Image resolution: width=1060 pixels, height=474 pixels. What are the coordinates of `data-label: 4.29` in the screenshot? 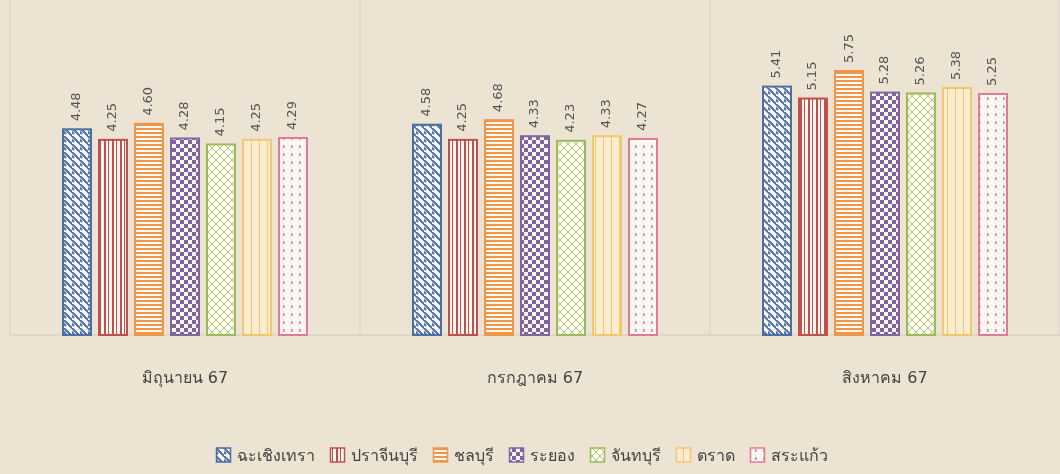 It's located at (292, 116).